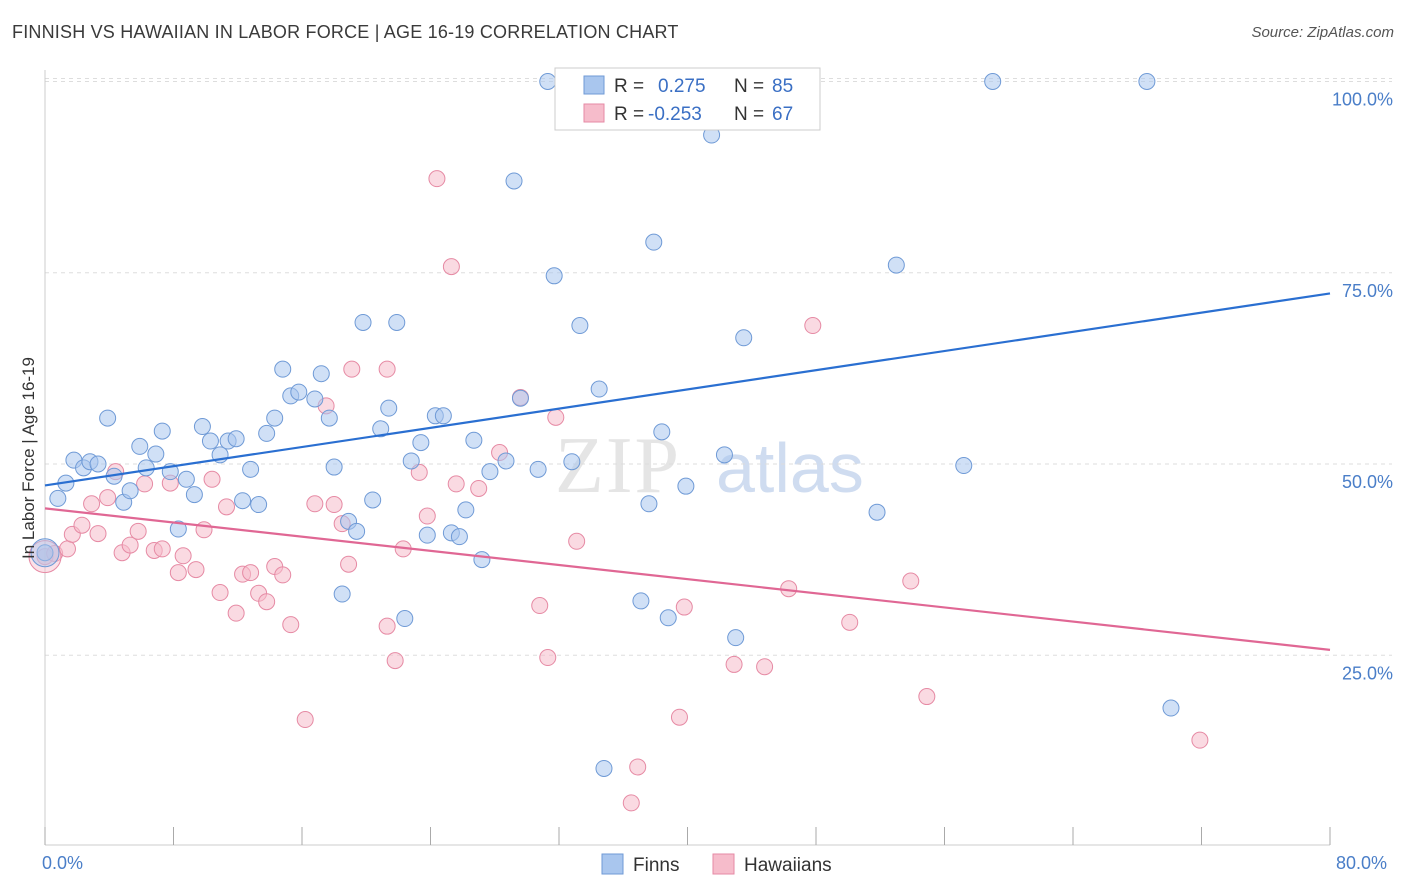 This screenshot has width=1406, height=892. I want to click on watermark-atlas: atlas, so click(790, 468).